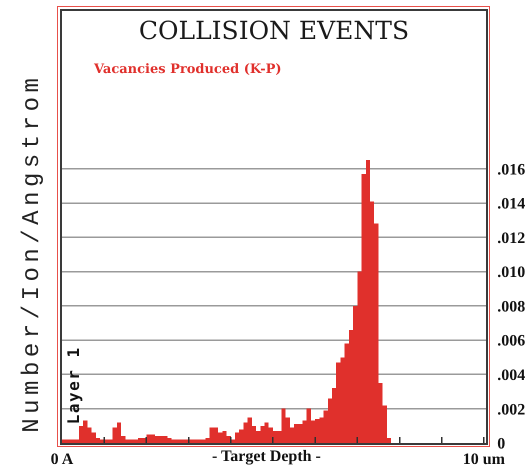 The image size is (529, 470). Describe the element at coordinates (511, 204) in the screenshot. I see `y-tick-label: .014` at that location.